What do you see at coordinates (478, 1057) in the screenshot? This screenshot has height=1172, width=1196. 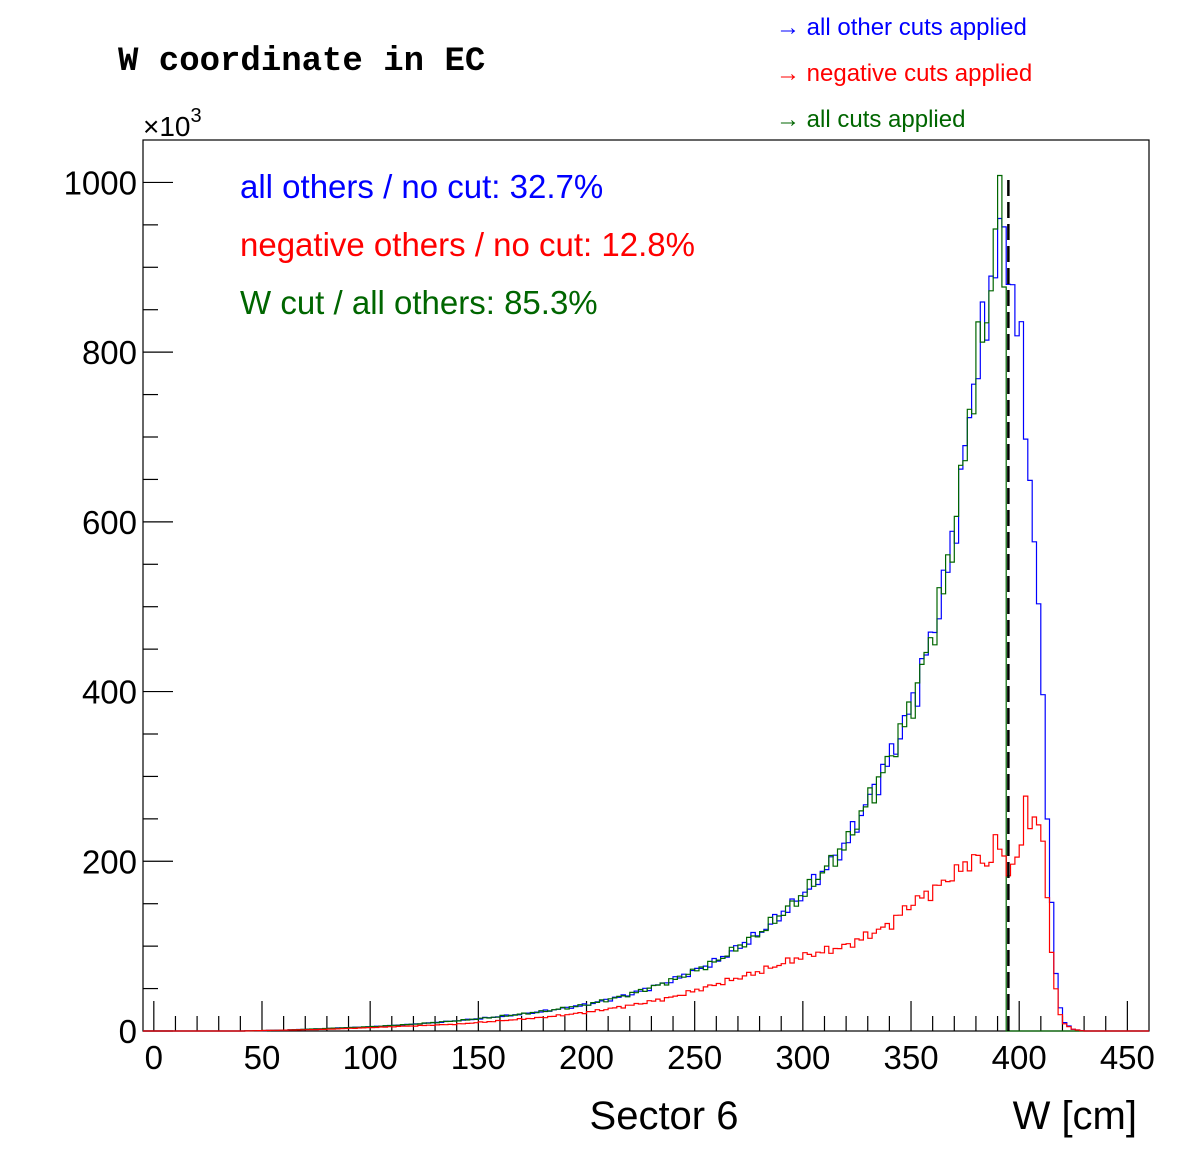 I see `x-tick-label: 150` at bounding box center [478, 1057].